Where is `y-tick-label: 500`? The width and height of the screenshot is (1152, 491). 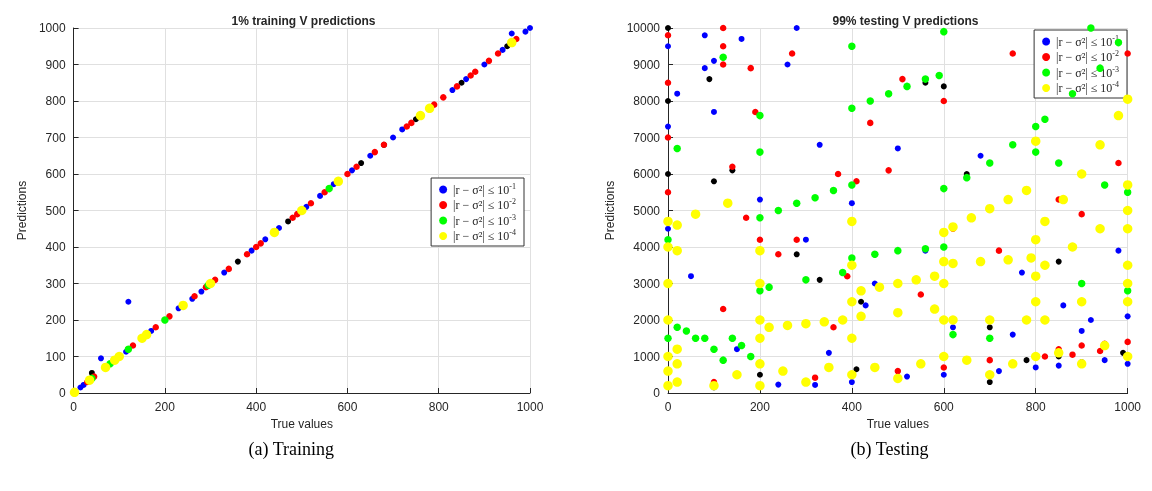 y-tick-label: 500 is located at coordinates (55, 210).